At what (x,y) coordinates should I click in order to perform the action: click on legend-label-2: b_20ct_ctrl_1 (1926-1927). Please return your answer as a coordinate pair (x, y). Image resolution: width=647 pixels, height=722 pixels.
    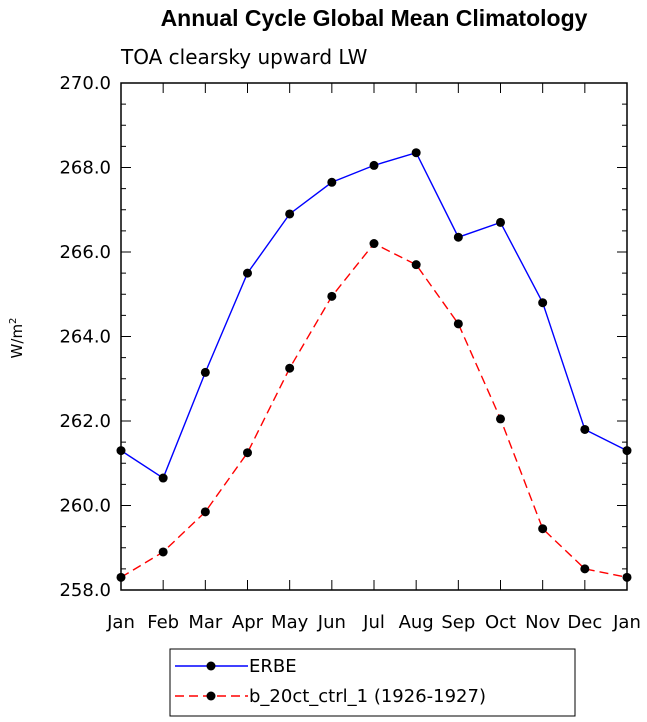
    Looking at the image, I should click on (367, 696).